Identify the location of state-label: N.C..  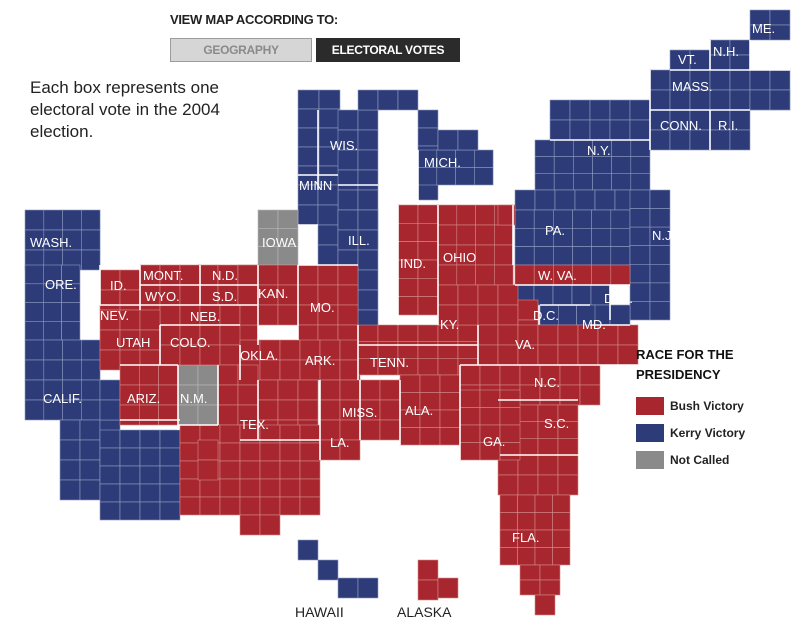
(547, 382).